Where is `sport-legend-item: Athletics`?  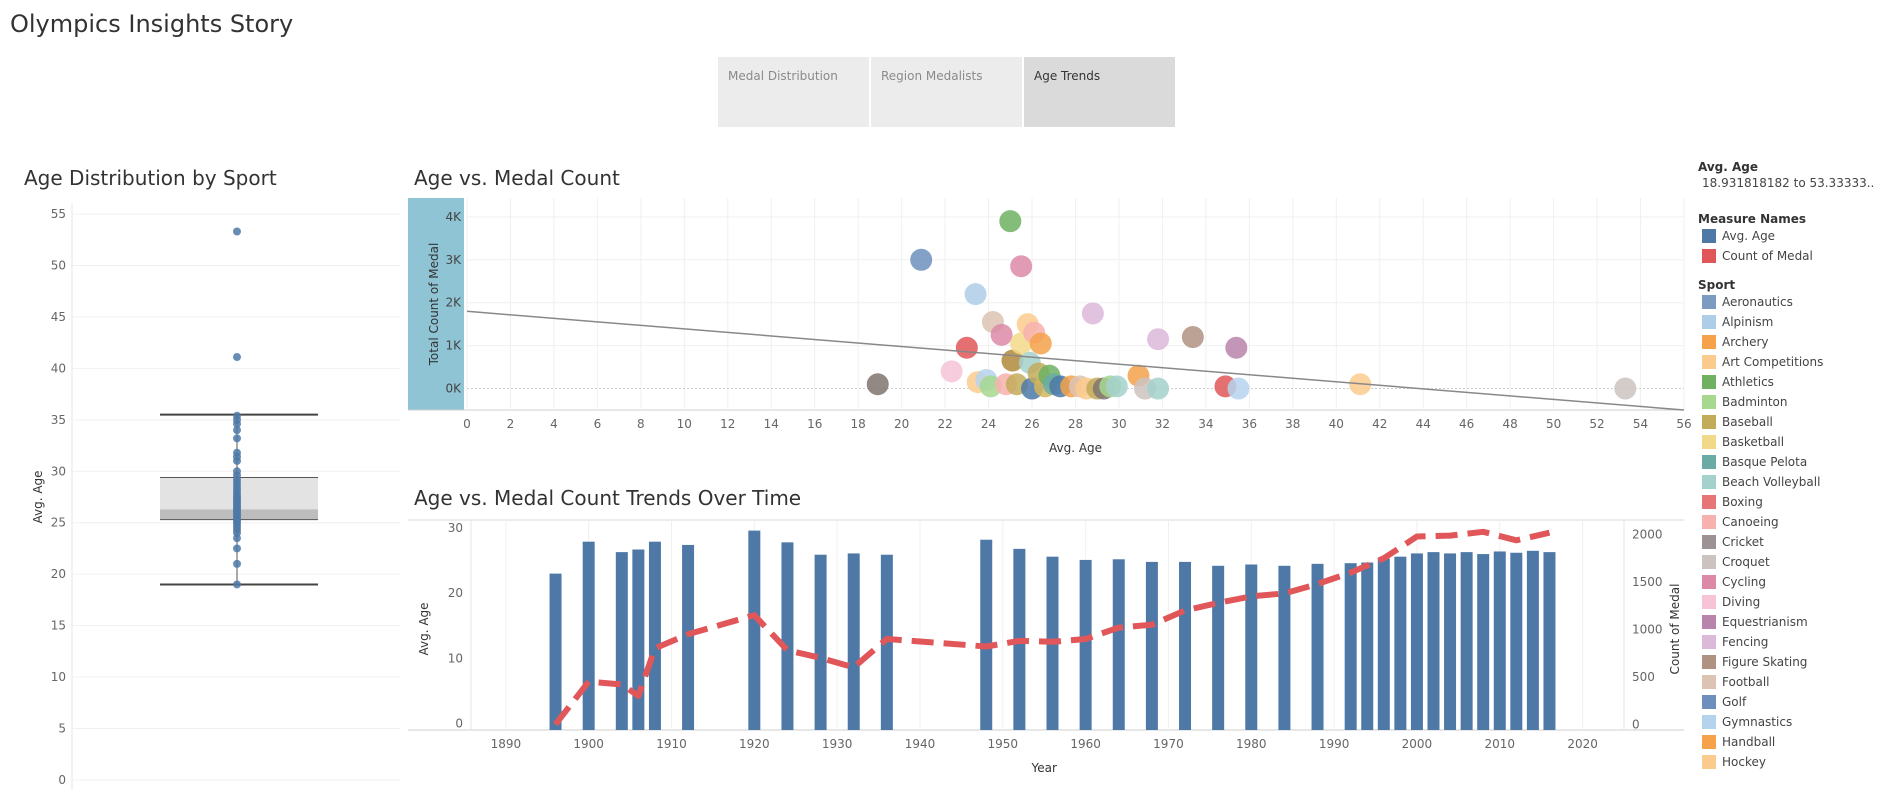
sport-legend-item: Athletics is located at coordinates (1789, 382).